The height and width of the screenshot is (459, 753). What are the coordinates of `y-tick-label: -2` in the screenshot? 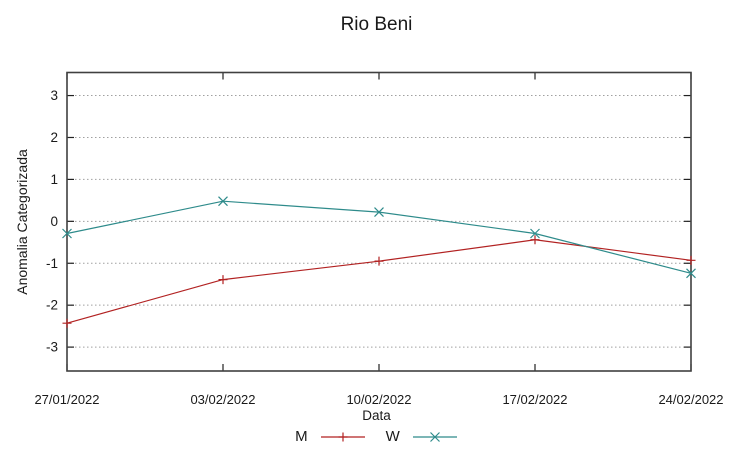 It's located at (52, 305).